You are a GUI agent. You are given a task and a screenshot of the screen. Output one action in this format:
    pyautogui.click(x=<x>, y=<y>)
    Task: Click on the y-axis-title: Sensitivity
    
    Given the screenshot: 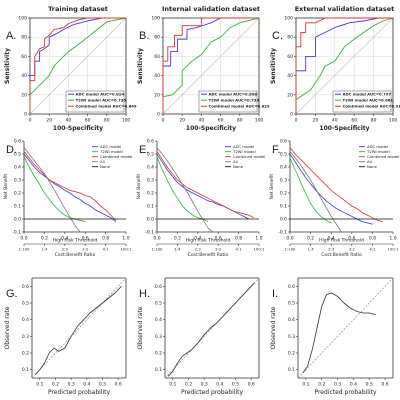 What is the action you would take?
    pyautogui.click(x=273, y=66)
    